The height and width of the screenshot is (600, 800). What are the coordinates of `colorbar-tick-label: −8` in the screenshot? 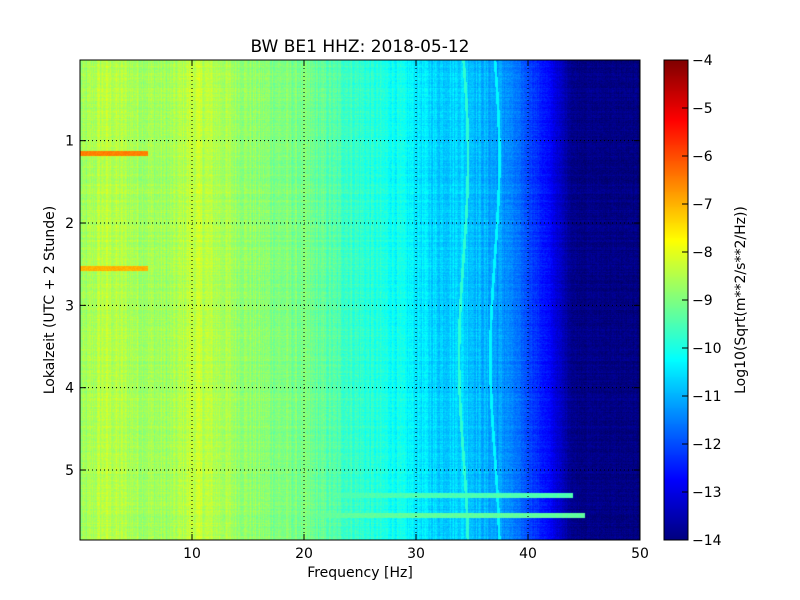 It's located at (702, 253).